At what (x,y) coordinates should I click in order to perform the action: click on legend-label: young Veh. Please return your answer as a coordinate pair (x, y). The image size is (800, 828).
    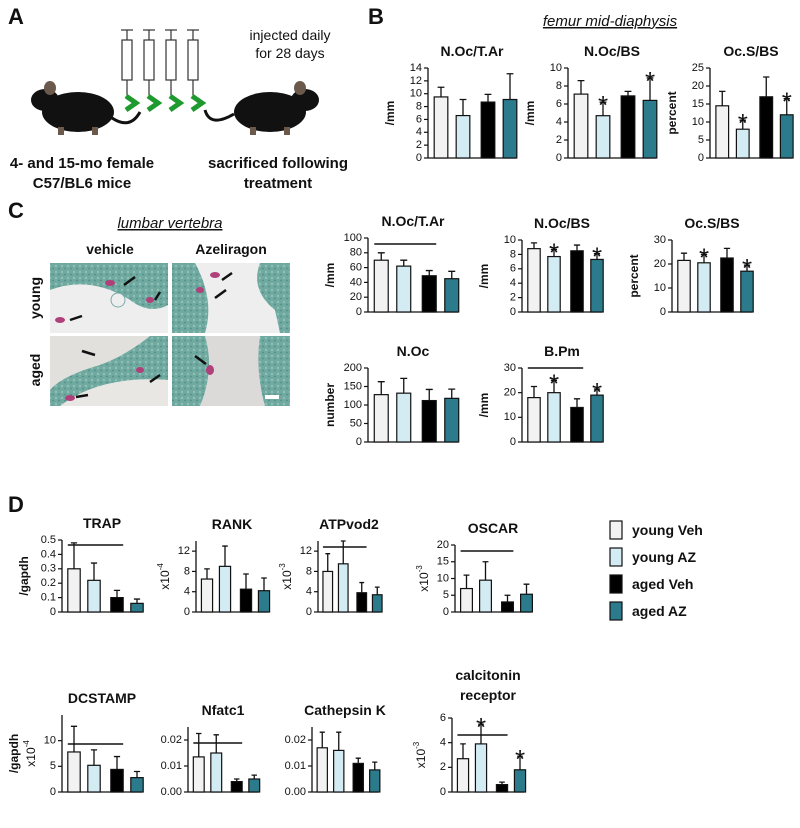
    Looking at the image, I should click on (667, 530).